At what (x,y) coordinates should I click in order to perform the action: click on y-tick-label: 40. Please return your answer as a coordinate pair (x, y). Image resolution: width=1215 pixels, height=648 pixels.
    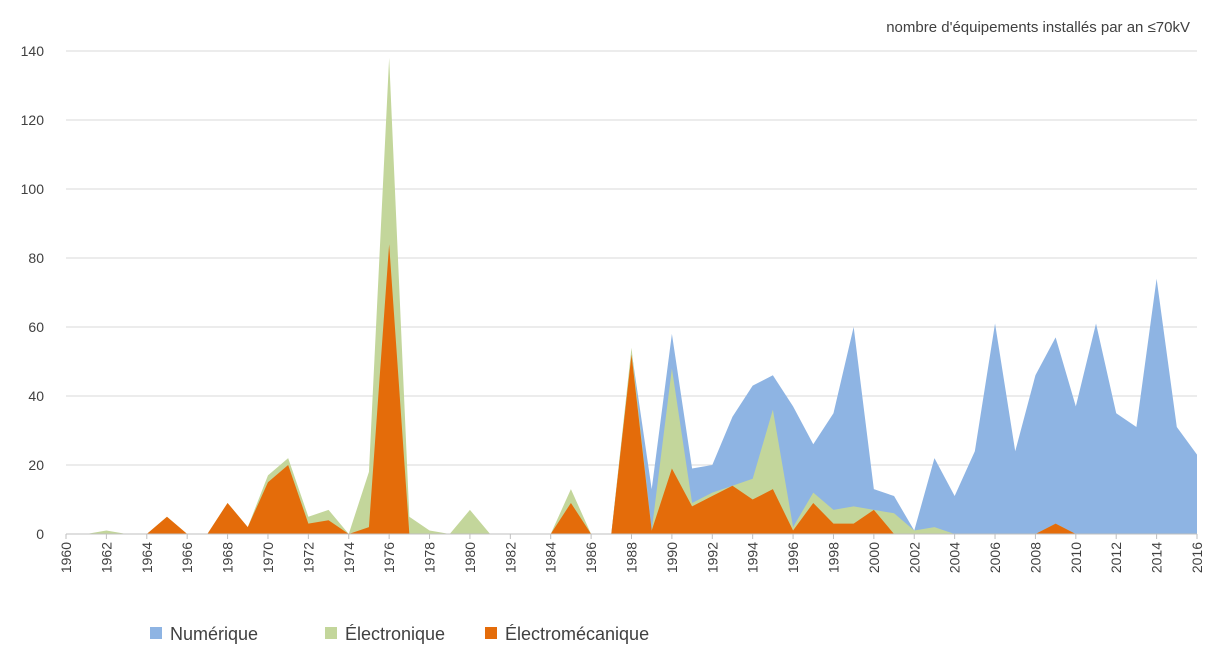
    Looking at the image, I should click on (36, 396).